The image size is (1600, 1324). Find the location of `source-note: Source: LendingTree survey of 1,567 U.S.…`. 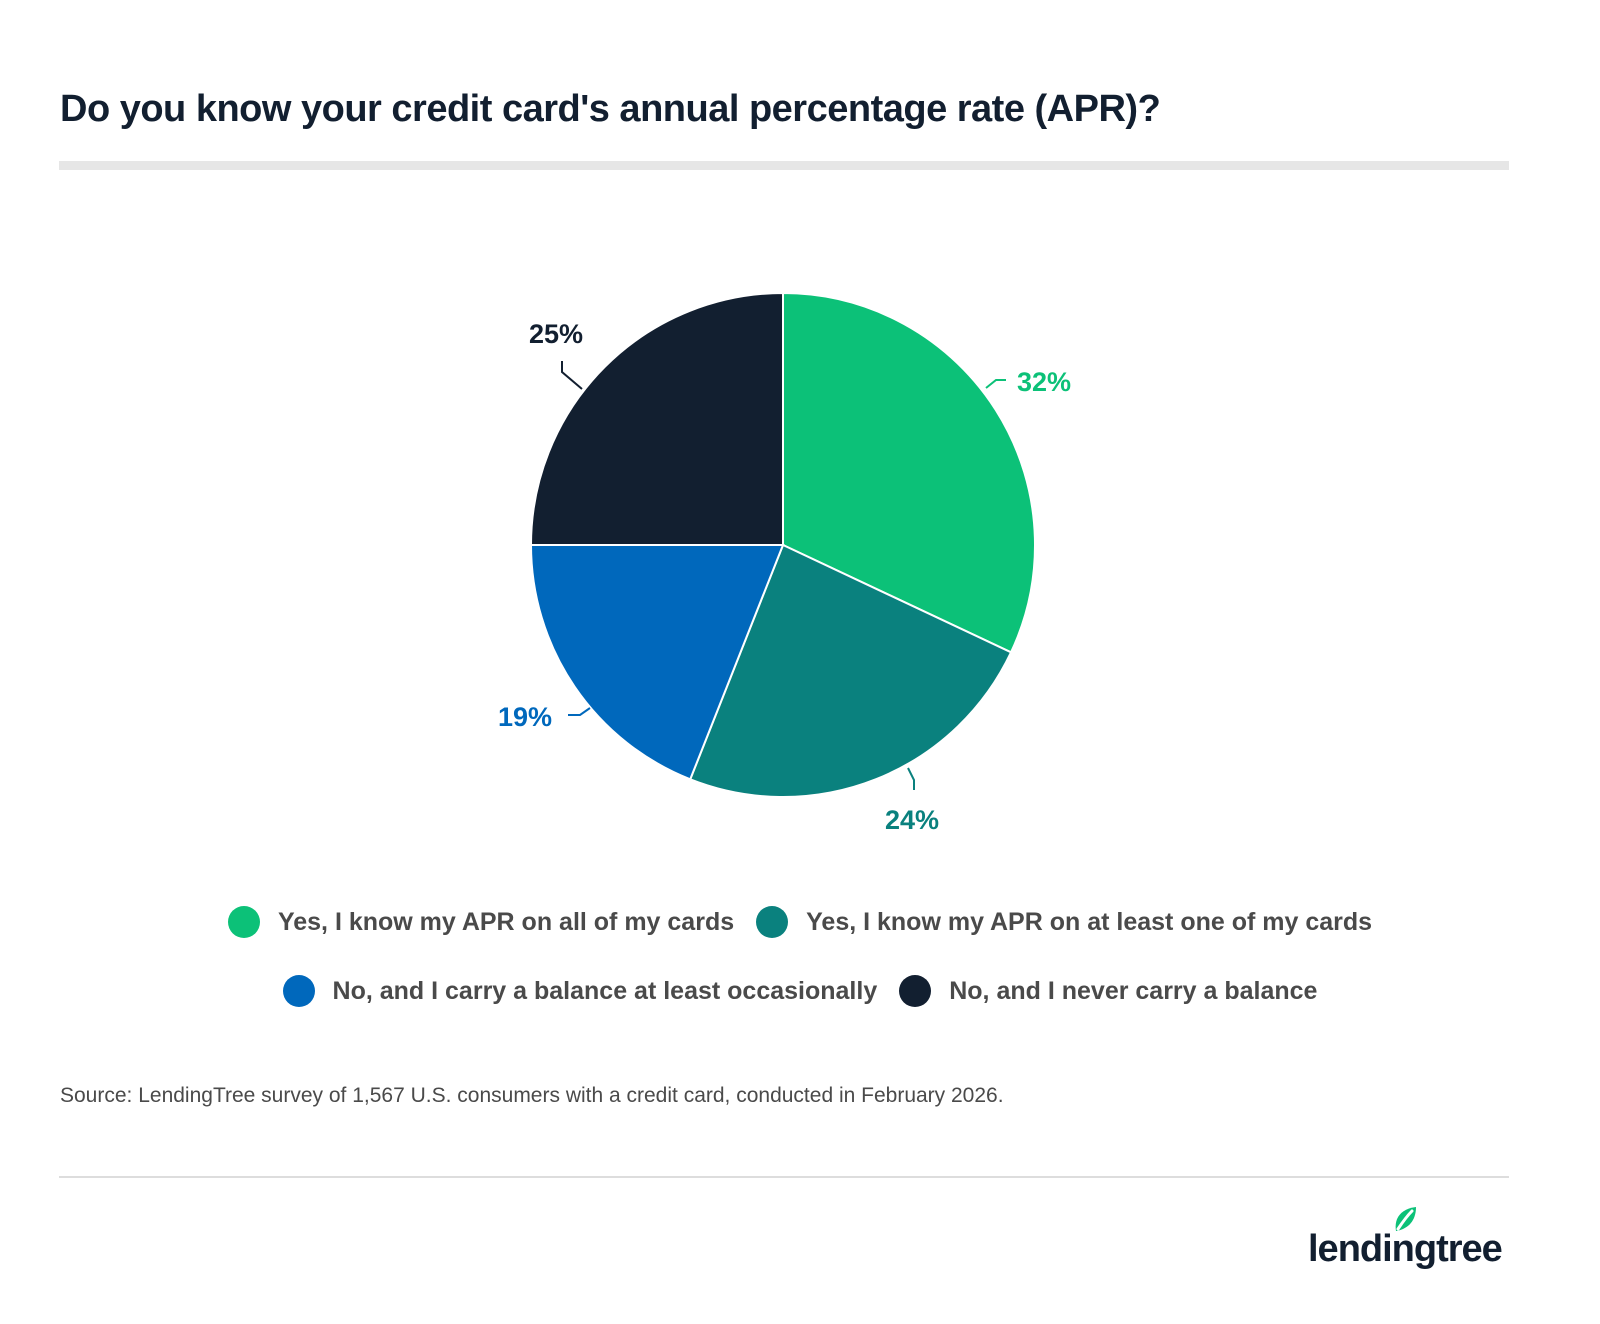

source-note: Source: LendingTree survey of 1,567 U.S.… is located at coordinates (532, 1095).